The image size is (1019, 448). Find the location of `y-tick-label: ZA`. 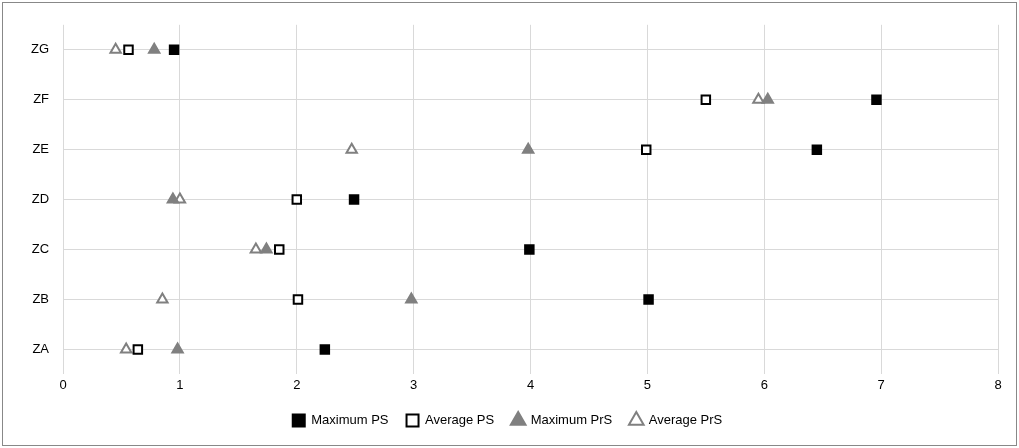

y-tick-label: ZA is located at coordinates (41, 349).